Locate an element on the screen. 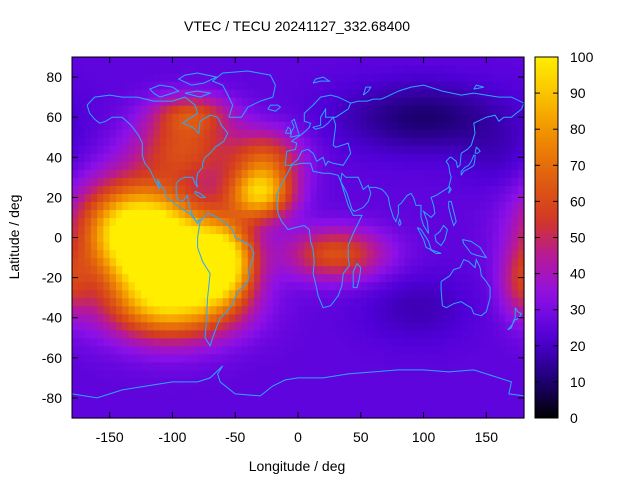  coastline is located at coordinates (478, 87).